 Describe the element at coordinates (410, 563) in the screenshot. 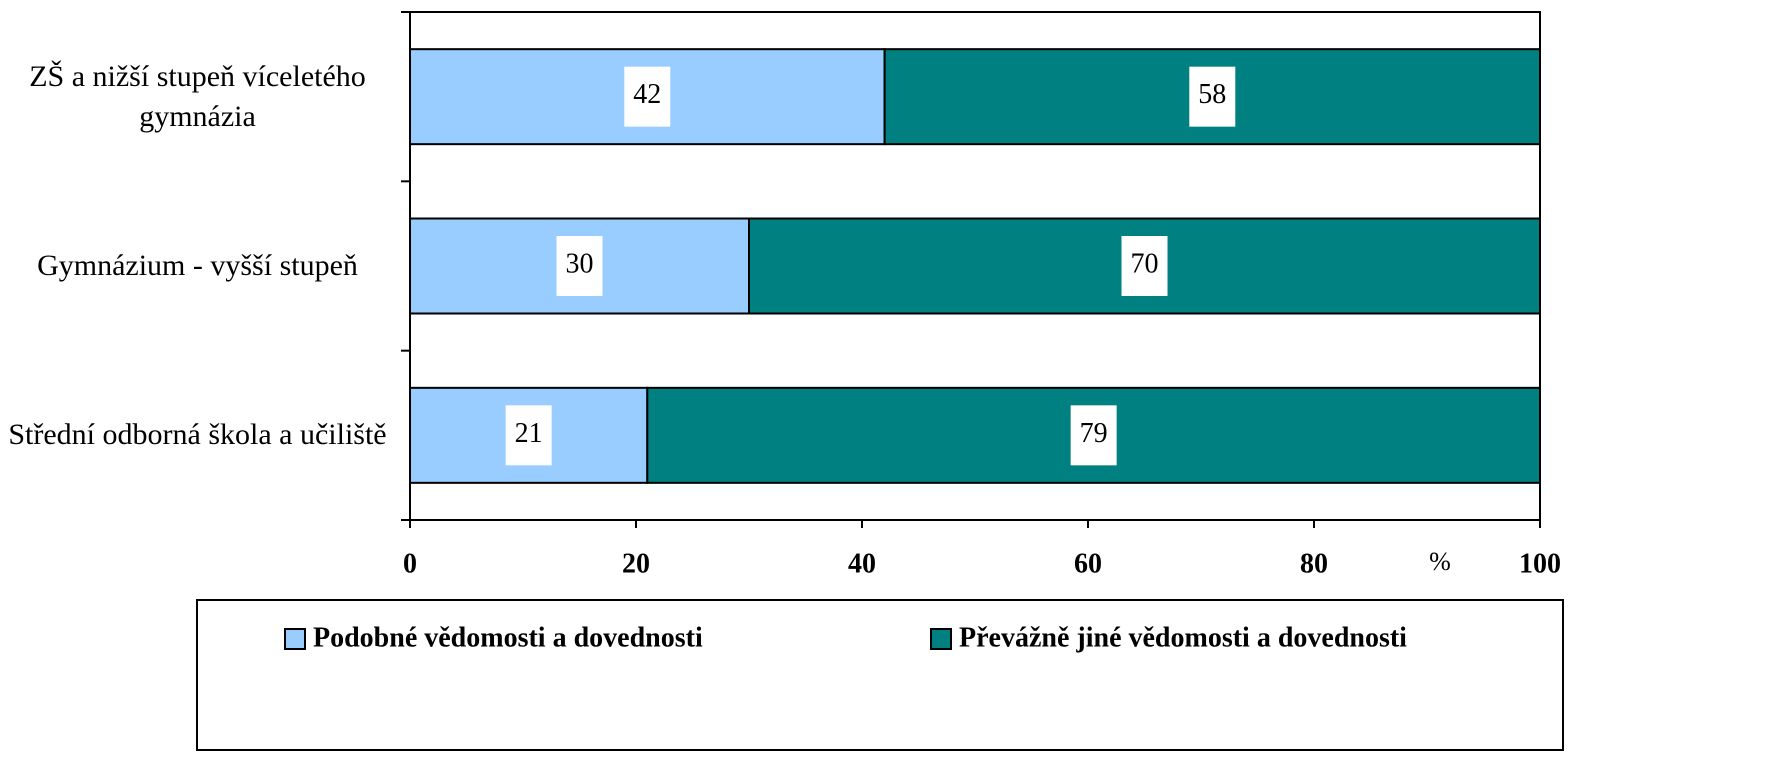

I see `x-tick-label: 0` at that location.